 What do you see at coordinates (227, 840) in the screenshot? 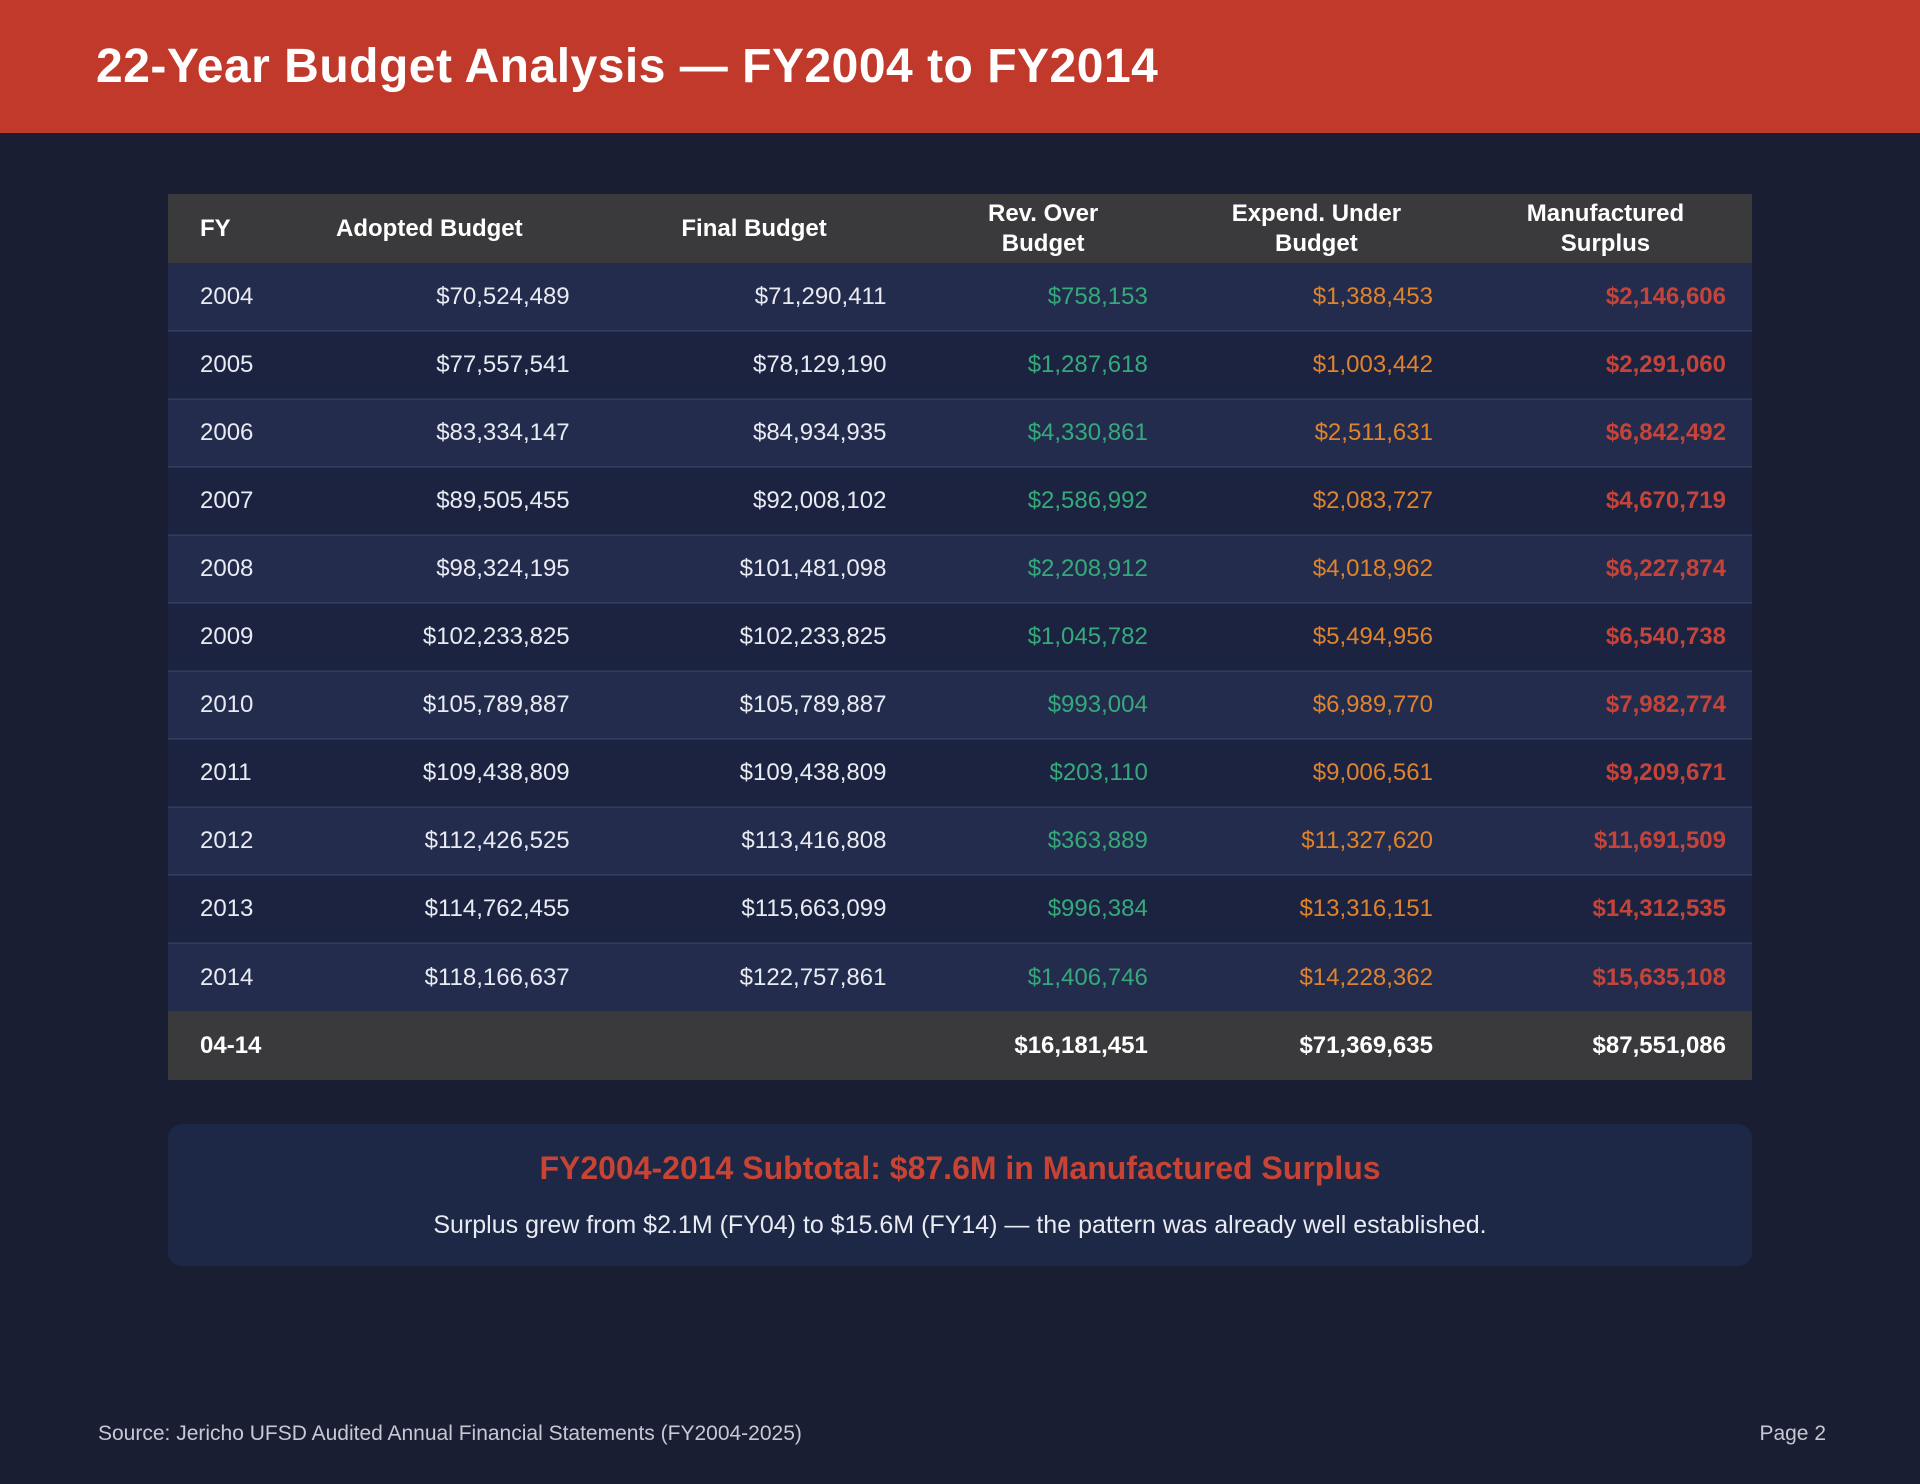
I see `cell-fy: 2012` at bounding box center [227, 840].